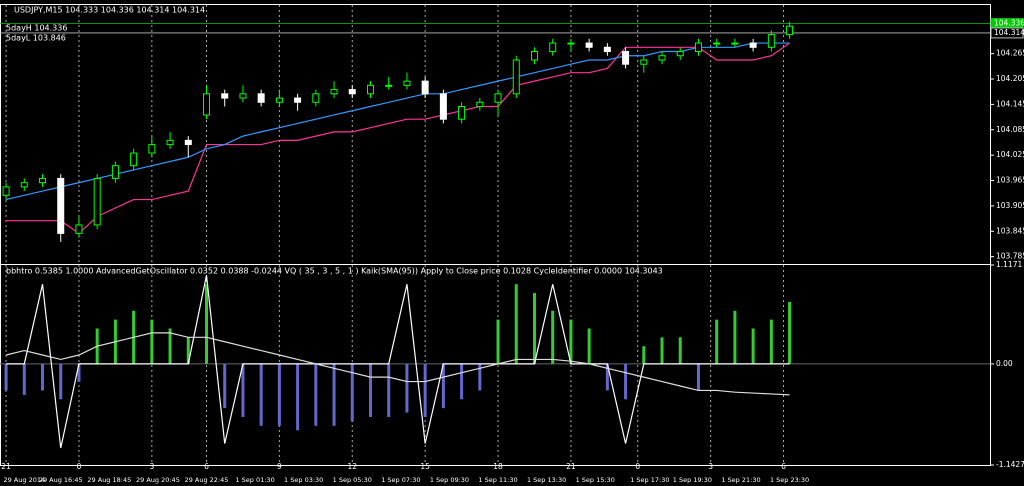 The height and width of the screenshot is (486, 1024). What do you see at coordinates (1009, 23) in the screenshot?
I see `price-tag-label: 104.336` at bounding box center [1009, 23].